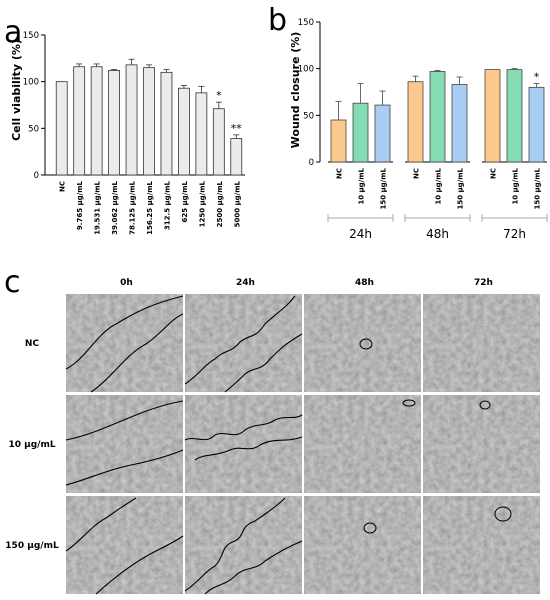  What do you see at coordinates (32, 546) in the screenshot?
I see `treatment-row-label: 150 μg/mL` at bounding box center [32, 546].